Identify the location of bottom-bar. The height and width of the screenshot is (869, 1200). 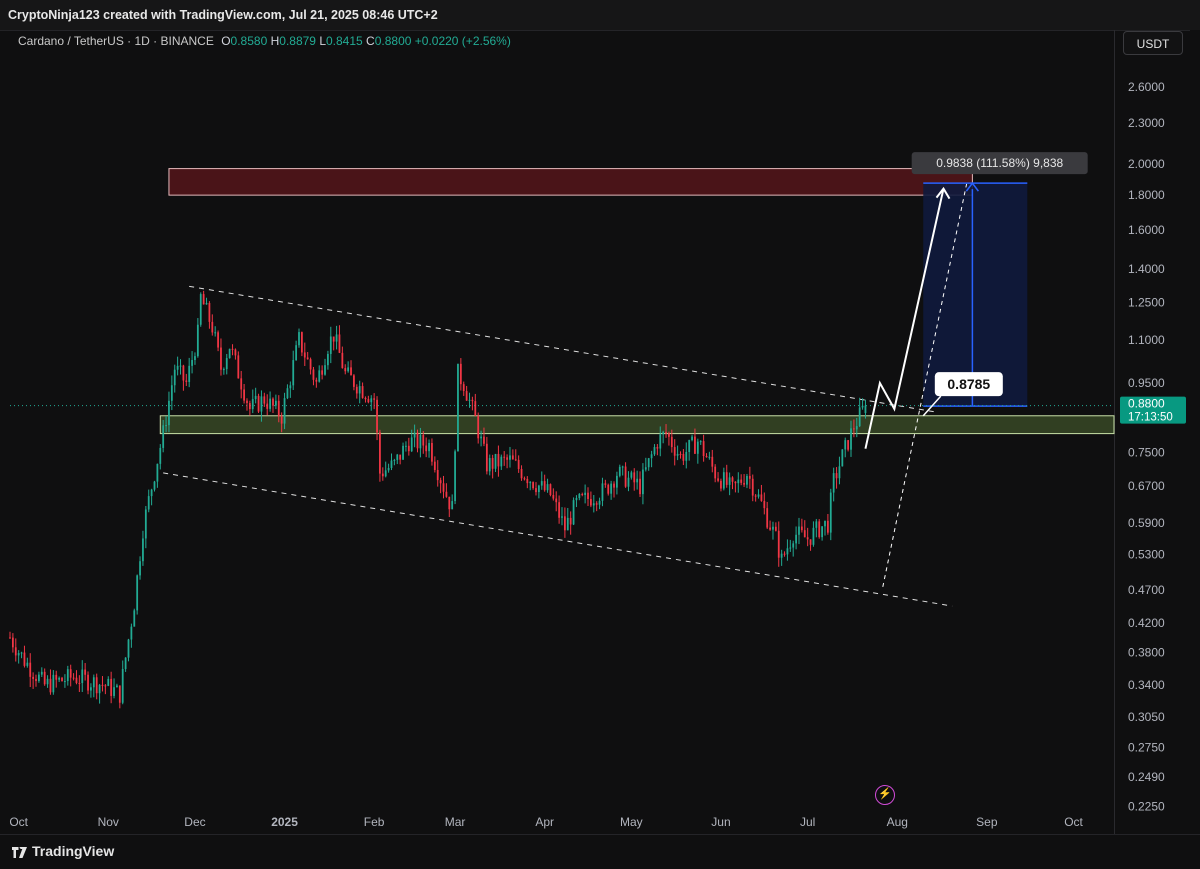
(600, 851).